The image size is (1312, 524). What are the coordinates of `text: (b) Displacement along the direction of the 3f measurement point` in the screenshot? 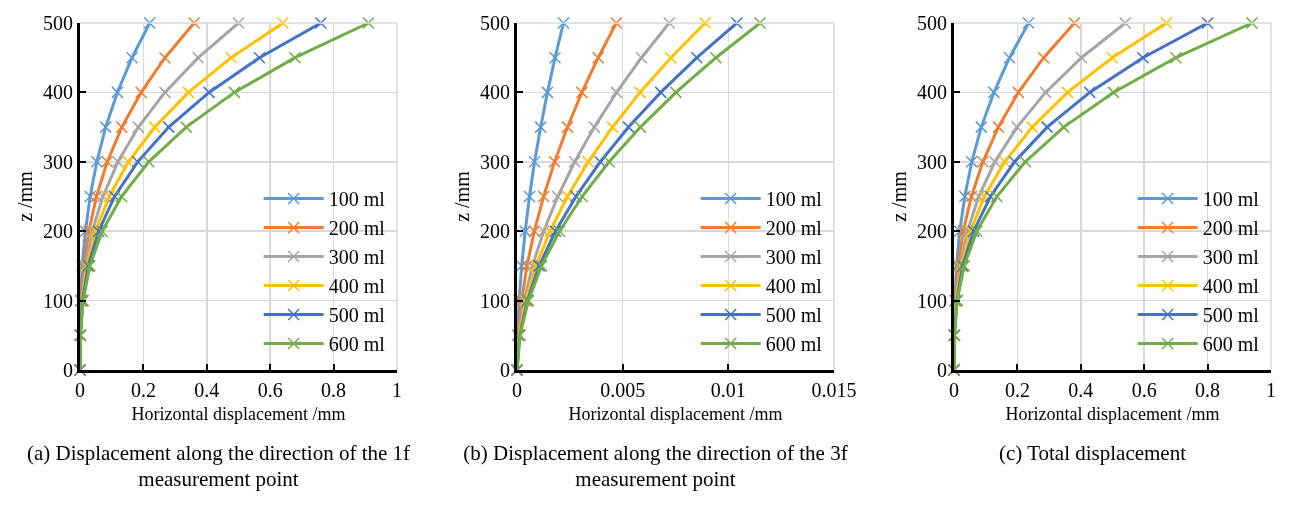 It's located at (655, 466).